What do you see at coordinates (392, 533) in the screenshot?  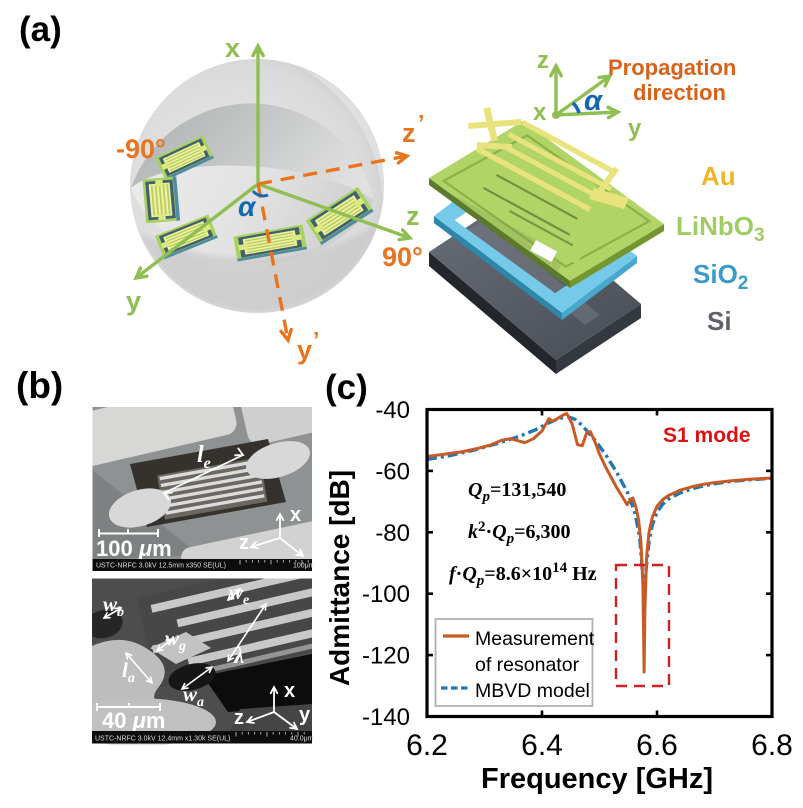 I see `svg-text: -80` at bounding box center [392, 533].